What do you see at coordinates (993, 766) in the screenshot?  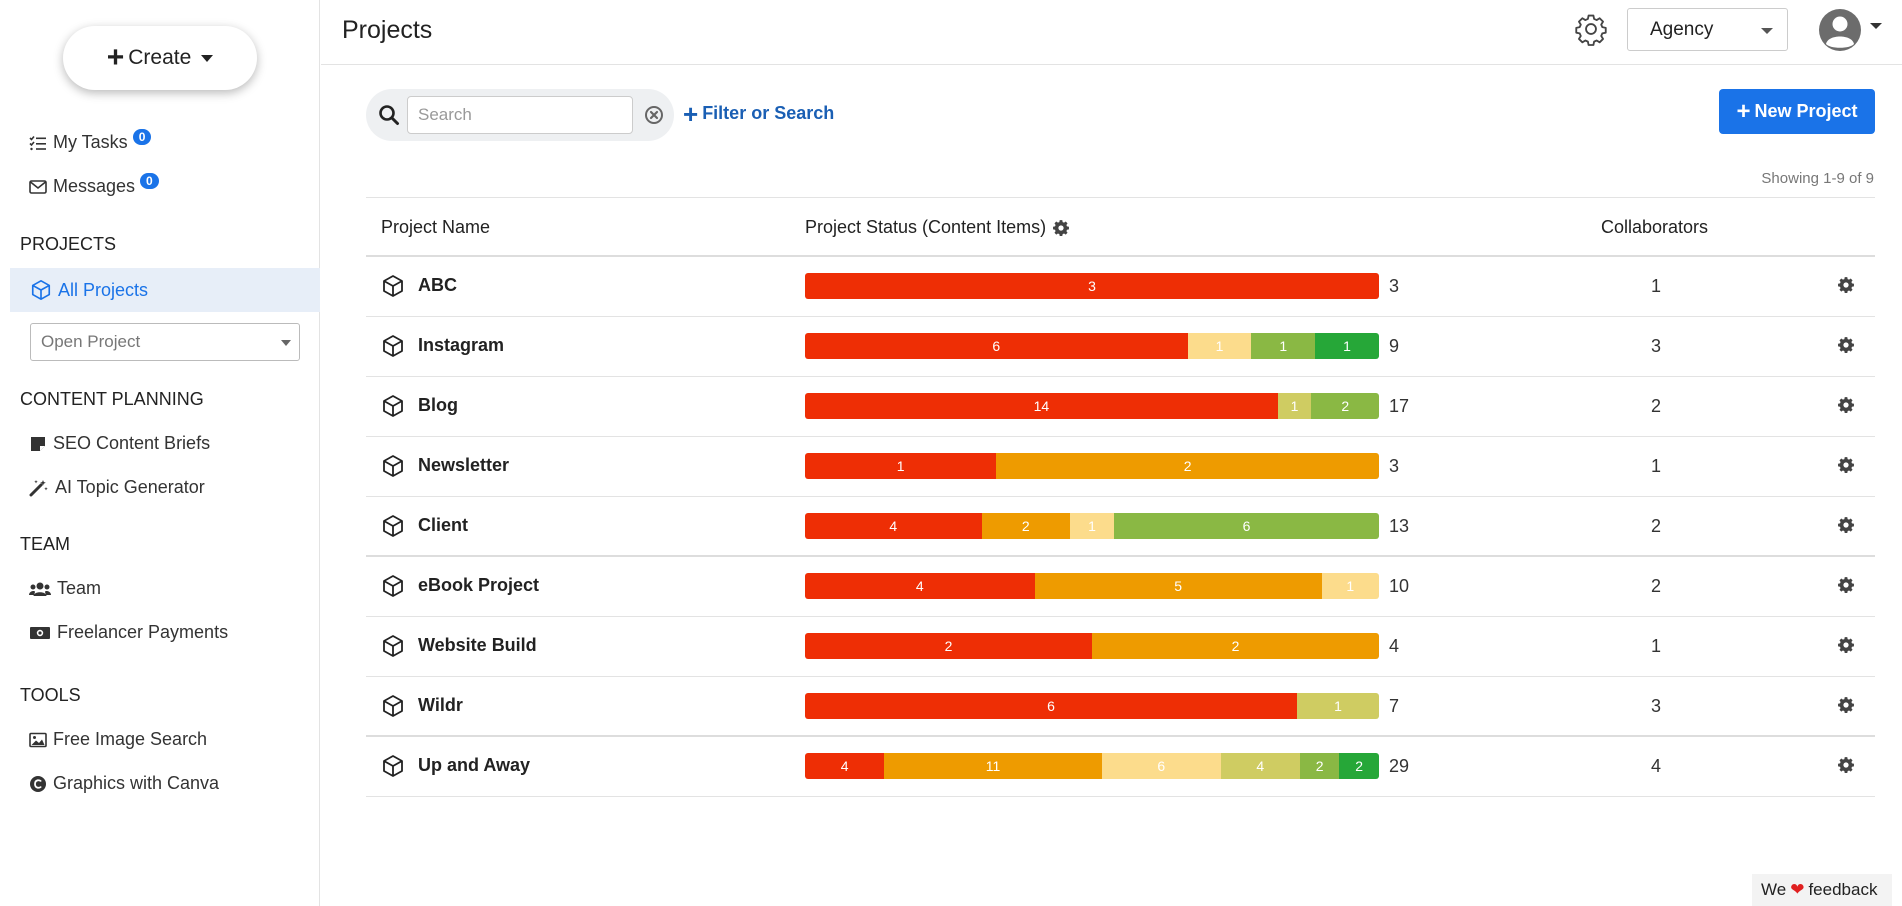 I see `status-segment: 11` at bounding box center [993, 766].